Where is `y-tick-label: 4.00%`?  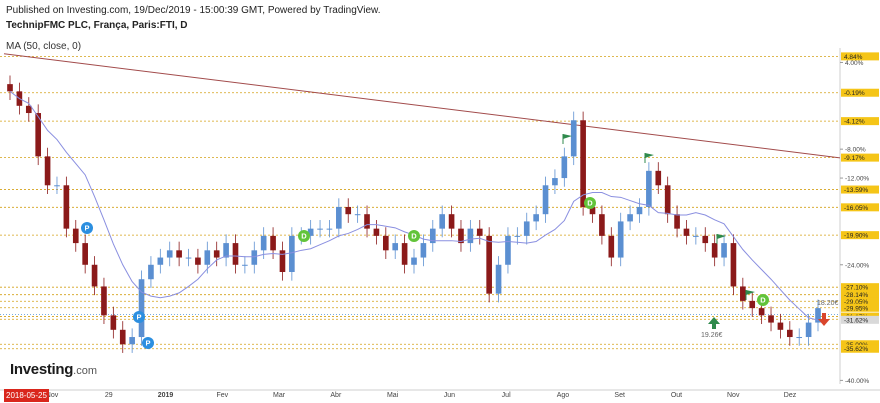
y-tick-label: 4.00% is located at coordinates (854, 63).